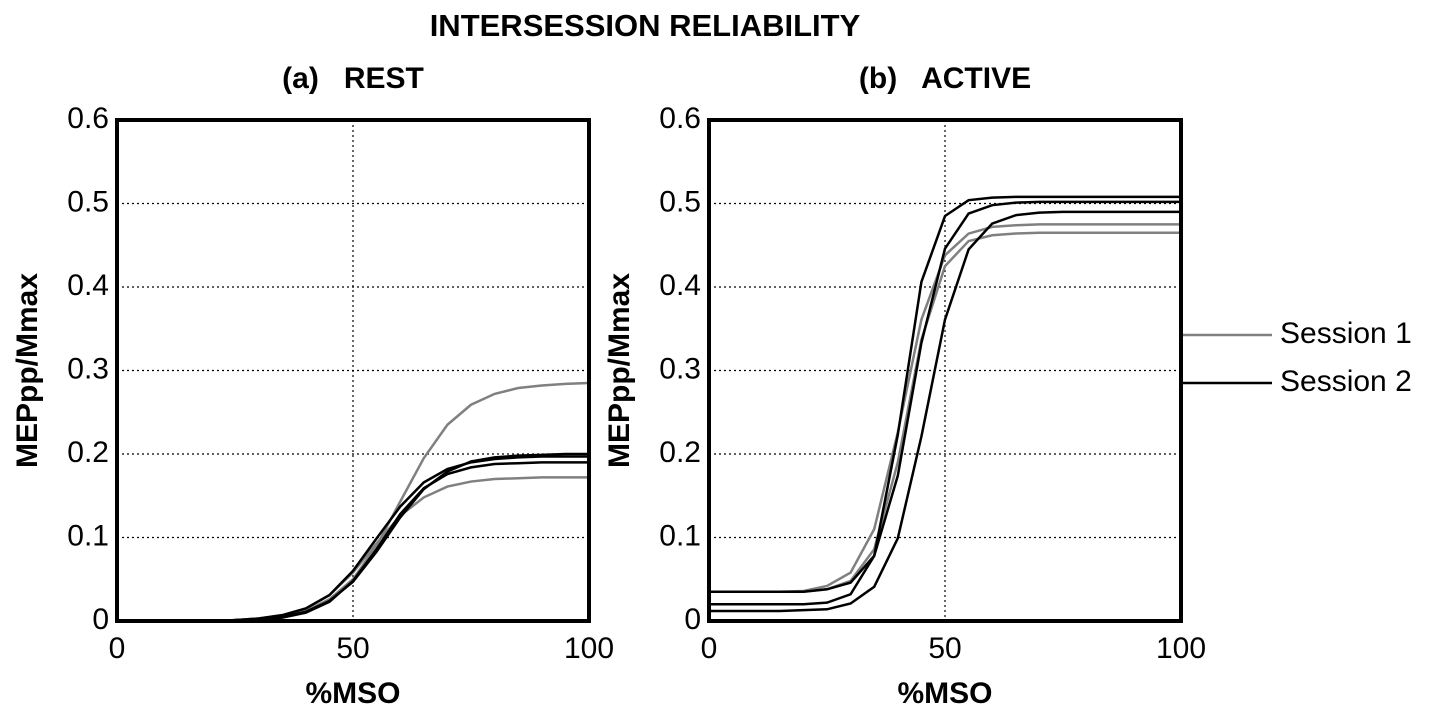  I want to click on figure-title: INTERSESSION RELIABILITY, so click(645, 25).